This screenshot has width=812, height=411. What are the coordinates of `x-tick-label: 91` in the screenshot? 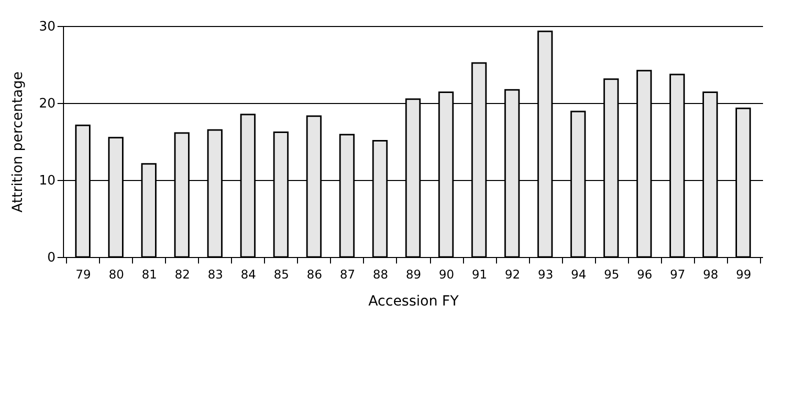 It's located at (480, 275).